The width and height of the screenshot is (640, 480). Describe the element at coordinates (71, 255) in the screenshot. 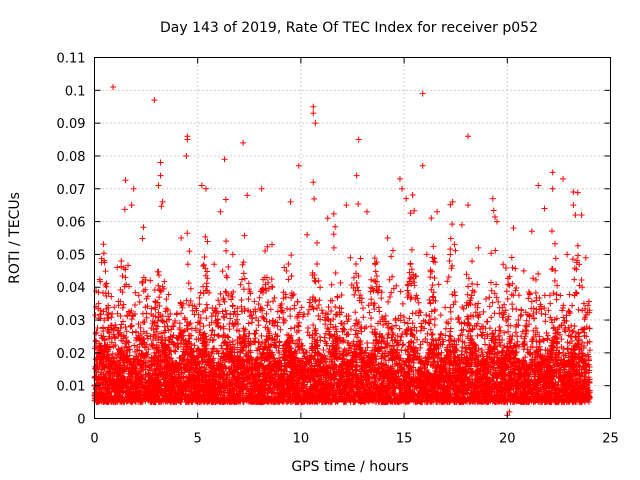

I see `y-tick-label: 0.05` at that location.